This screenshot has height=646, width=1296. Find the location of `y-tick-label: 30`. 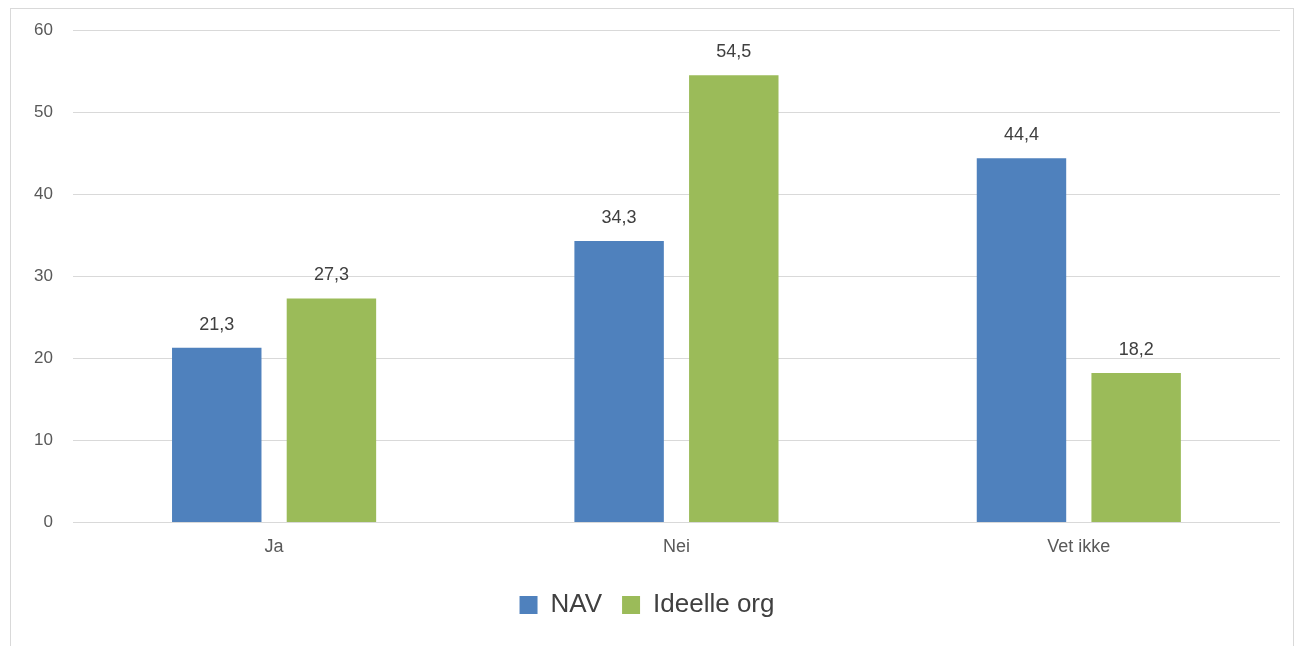

y-tick-label: 30 is located at coordinates (43, 275).